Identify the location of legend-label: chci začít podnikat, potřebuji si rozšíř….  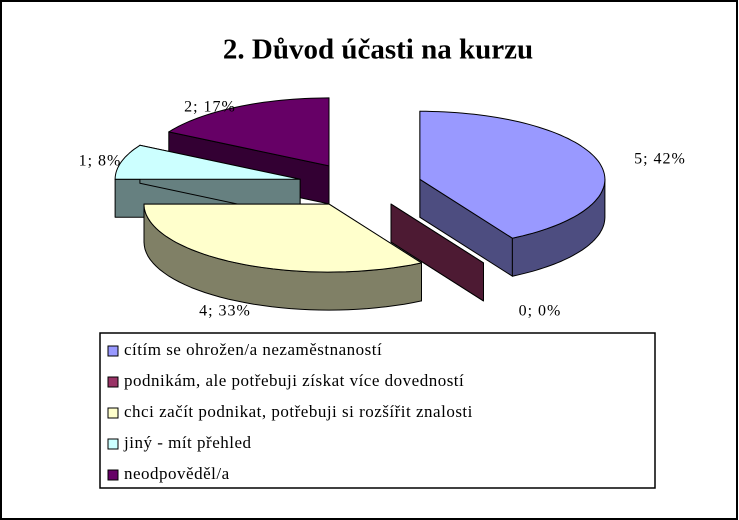
(298, 411).